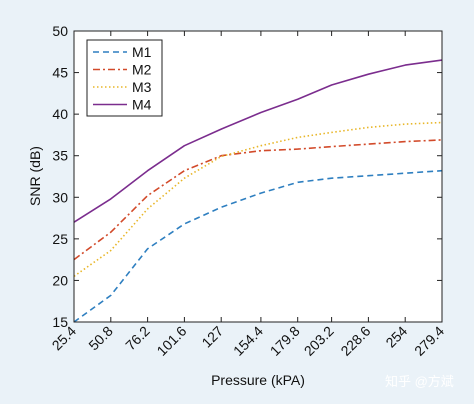 The width and height of the screenshot is (474, 404). What do you see at coordinates (137, 338) in the screenshot?
I see `x-tick-label: 76.2` at bounding box center [137, 338].